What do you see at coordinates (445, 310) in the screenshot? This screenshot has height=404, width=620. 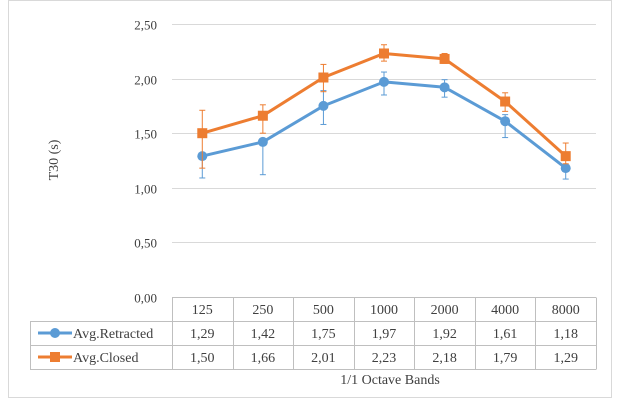 I see `x-tick-label: 2000` at bounding box center [445, 310].